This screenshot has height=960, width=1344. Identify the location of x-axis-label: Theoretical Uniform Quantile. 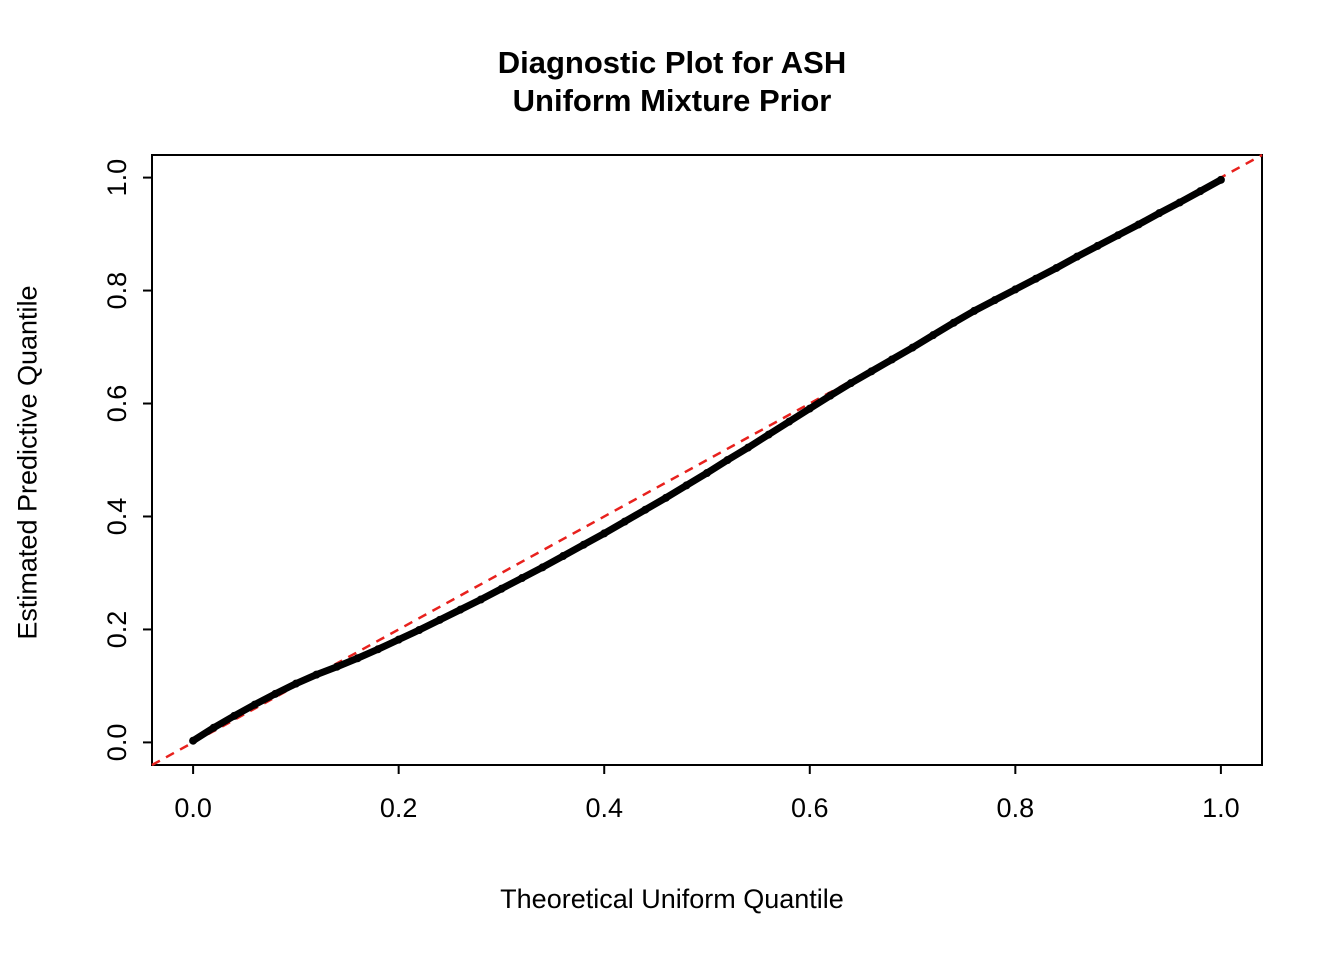
(672, 899).